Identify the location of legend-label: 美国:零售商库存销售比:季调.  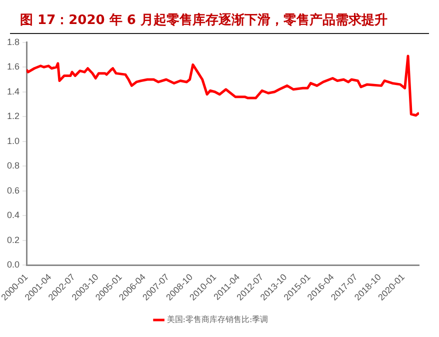
(217, 319).